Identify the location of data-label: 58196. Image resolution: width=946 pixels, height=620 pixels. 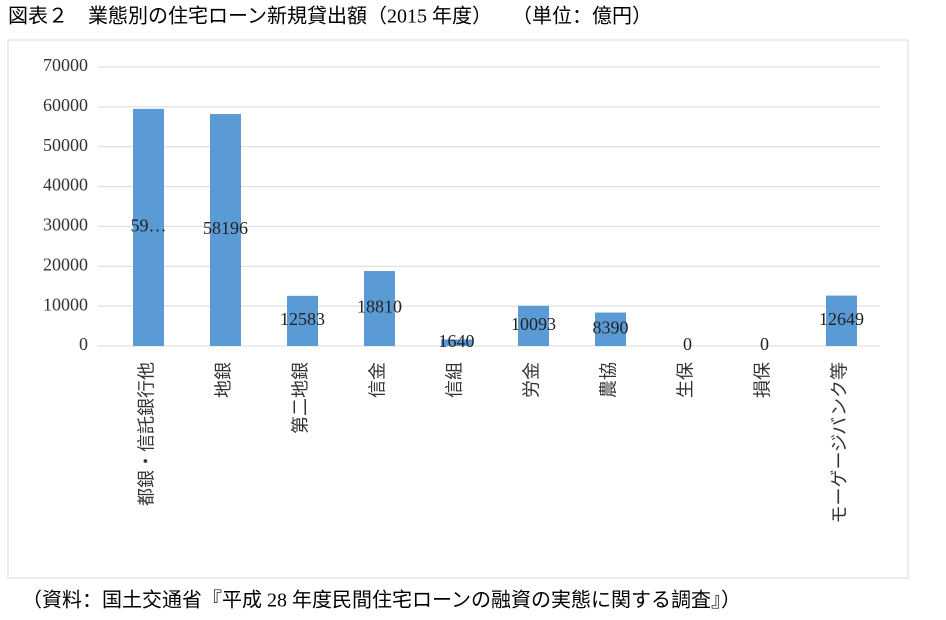
(225, 228).